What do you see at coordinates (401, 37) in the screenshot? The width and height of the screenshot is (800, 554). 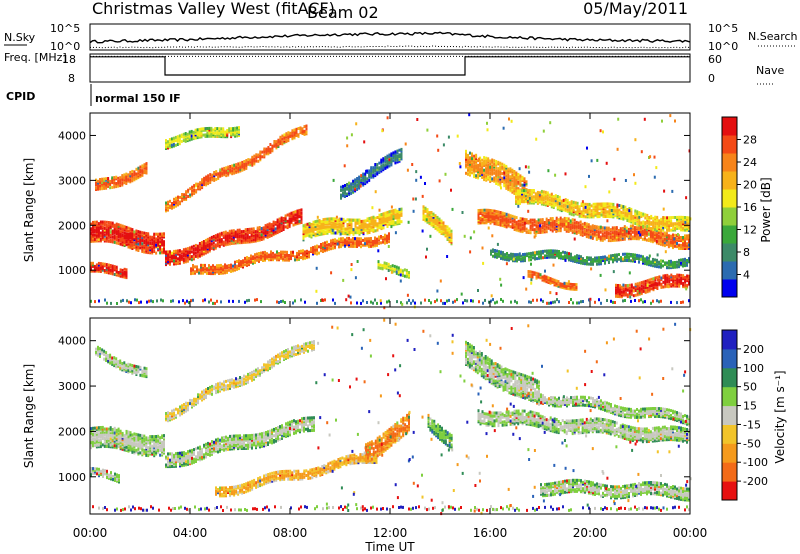 I see `noise-panel: N.Sky 10^5 10^0 10^5 10^0 N.Search` at bounding box center [401, 37].